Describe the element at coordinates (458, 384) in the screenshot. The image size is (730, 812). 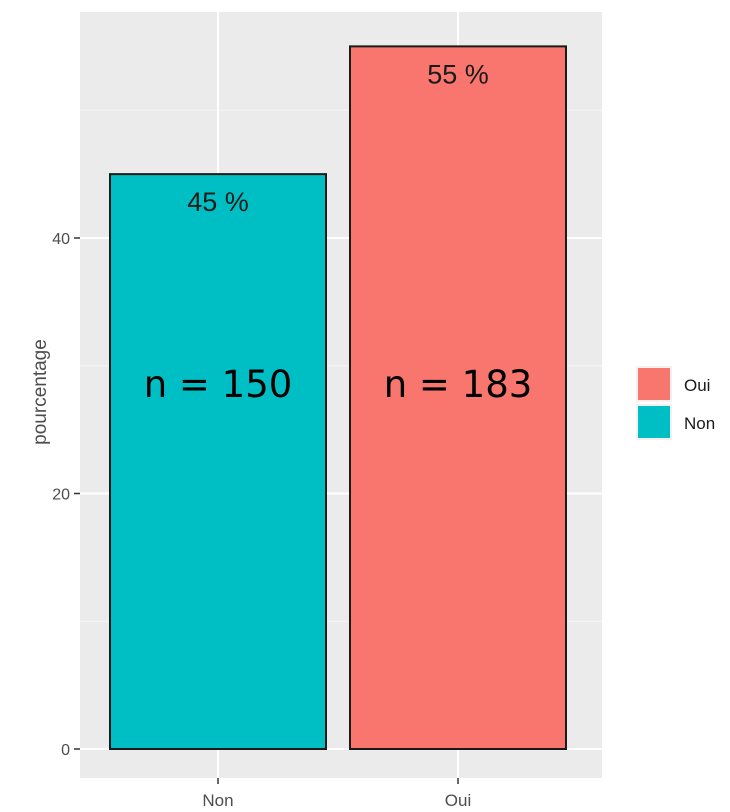
I see `count-label: n = 183` at that location.